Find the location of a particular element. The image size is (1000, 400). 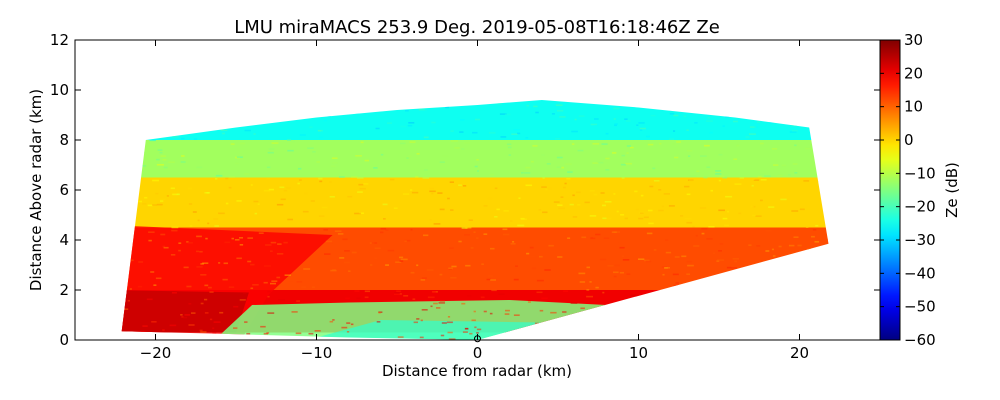

y-tick-label: 0 is located at coordinates (64, 340).